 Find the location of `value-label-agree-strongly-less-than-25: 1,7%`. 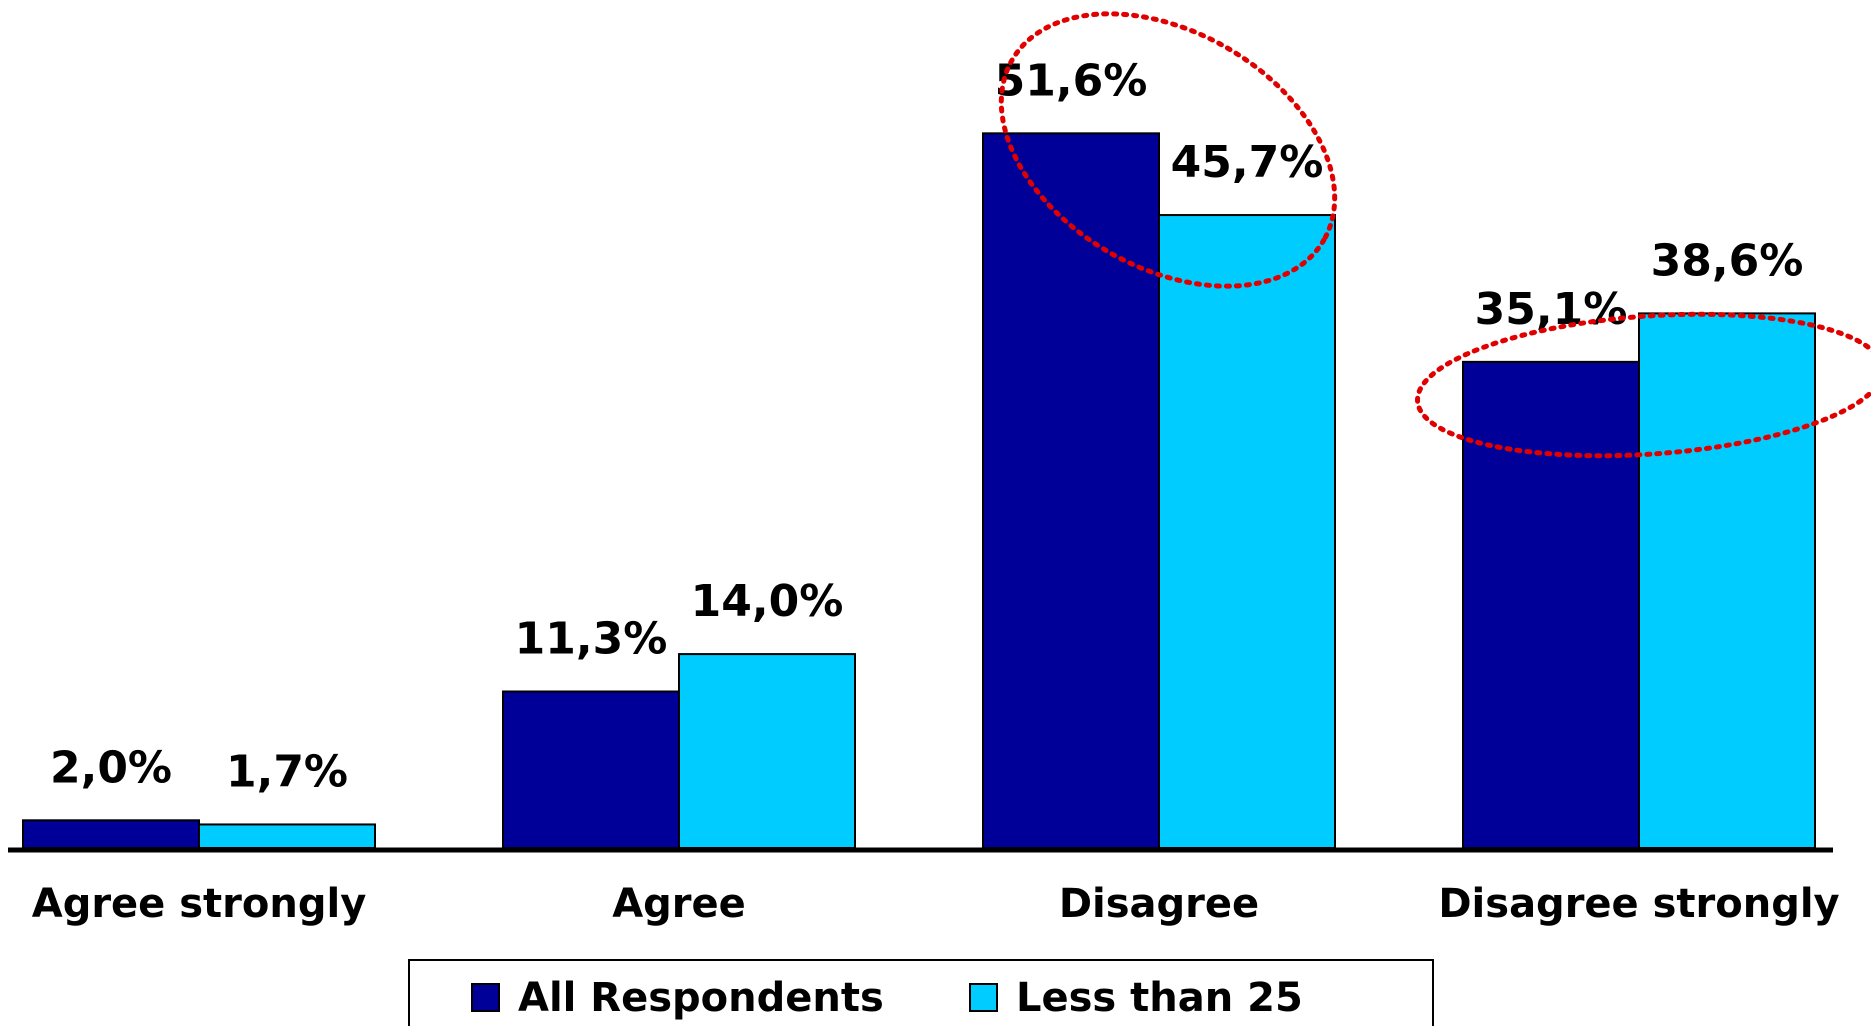

value-label-agree-strongly-less-than-25: 1,7% is located at coordinates (287, 771).